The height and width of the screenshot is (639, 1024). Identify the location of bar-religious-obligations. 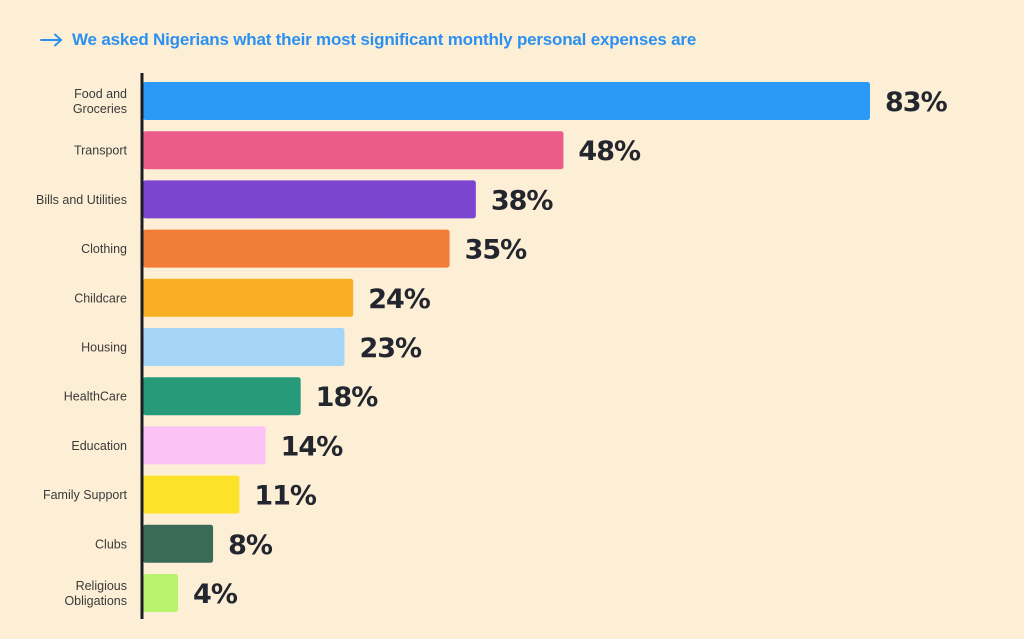
(161, 593).